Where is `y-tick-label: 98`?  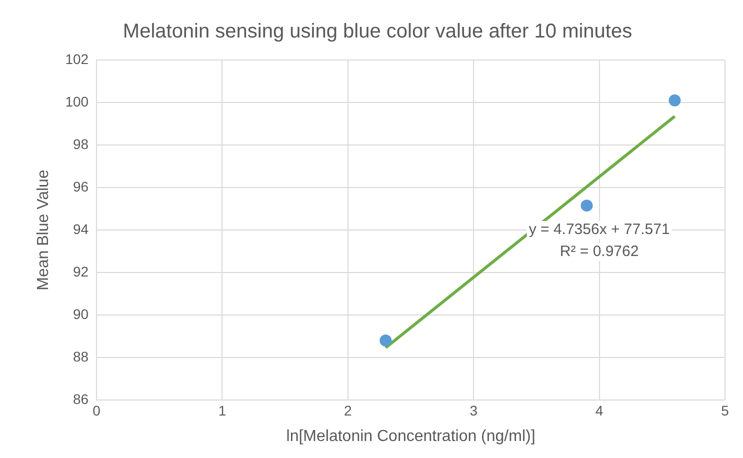
y-tick-label: 98 is located at coordinates (80, 144).